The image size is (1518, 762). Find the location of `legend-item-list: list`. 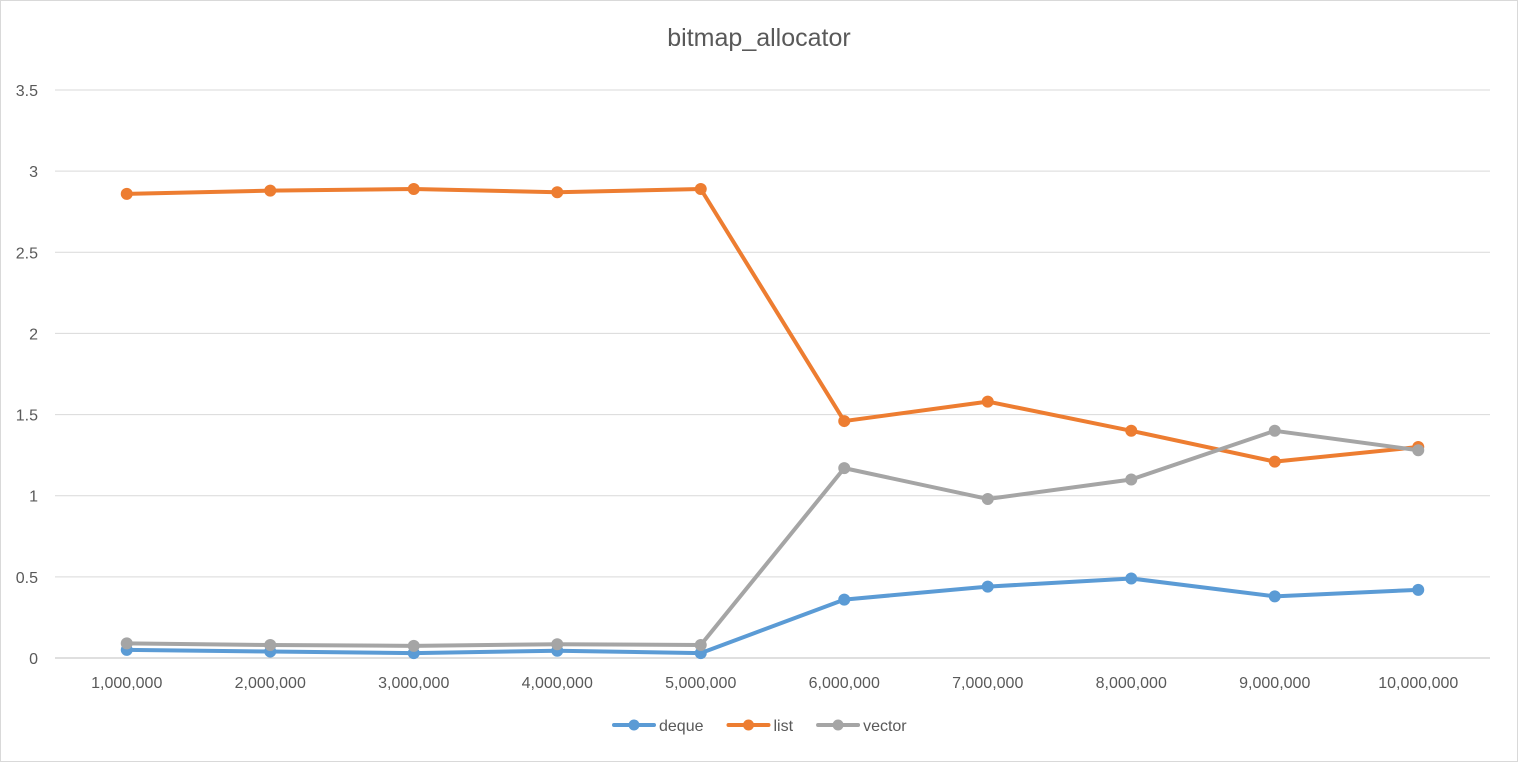

legend-item-list: list is located at coordinates (760, 726).